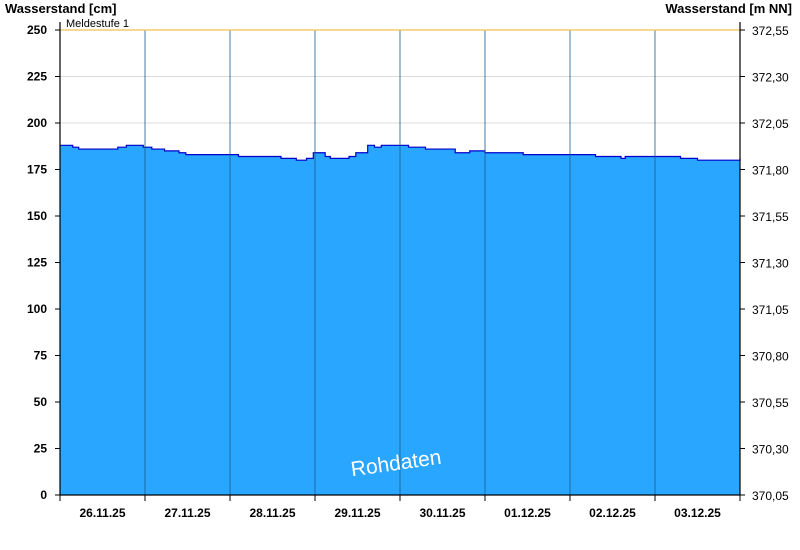 The image size is (800, 550). Describe the element at coordinates (770, 31) in the screenshot. I see `right-tick-label: 372,55` at that location.